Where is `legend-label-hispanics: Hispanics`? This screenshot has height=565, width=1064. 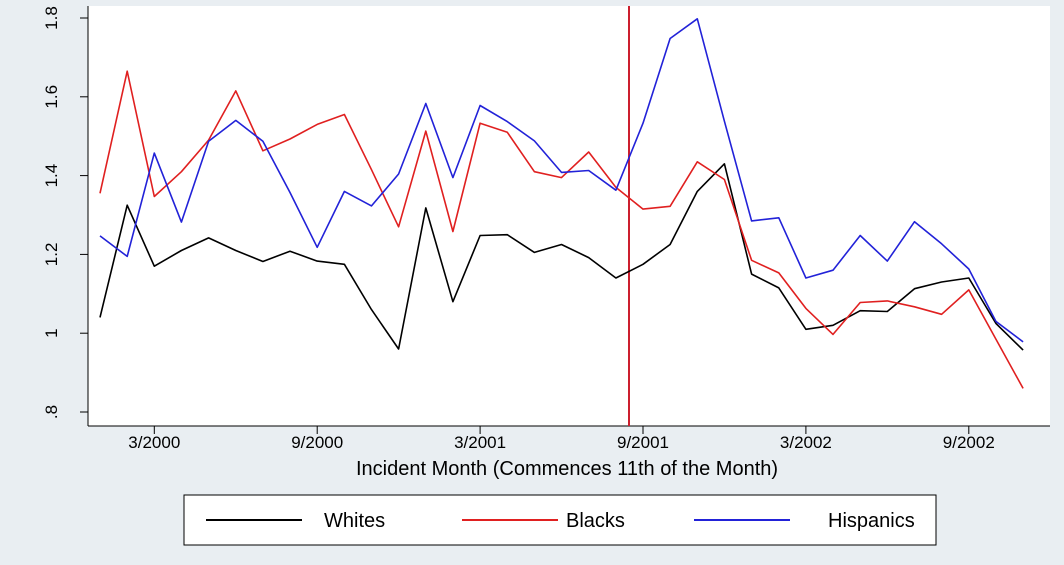 legend-label-hispanics: Hispanics is located at coordinates (871, 521).